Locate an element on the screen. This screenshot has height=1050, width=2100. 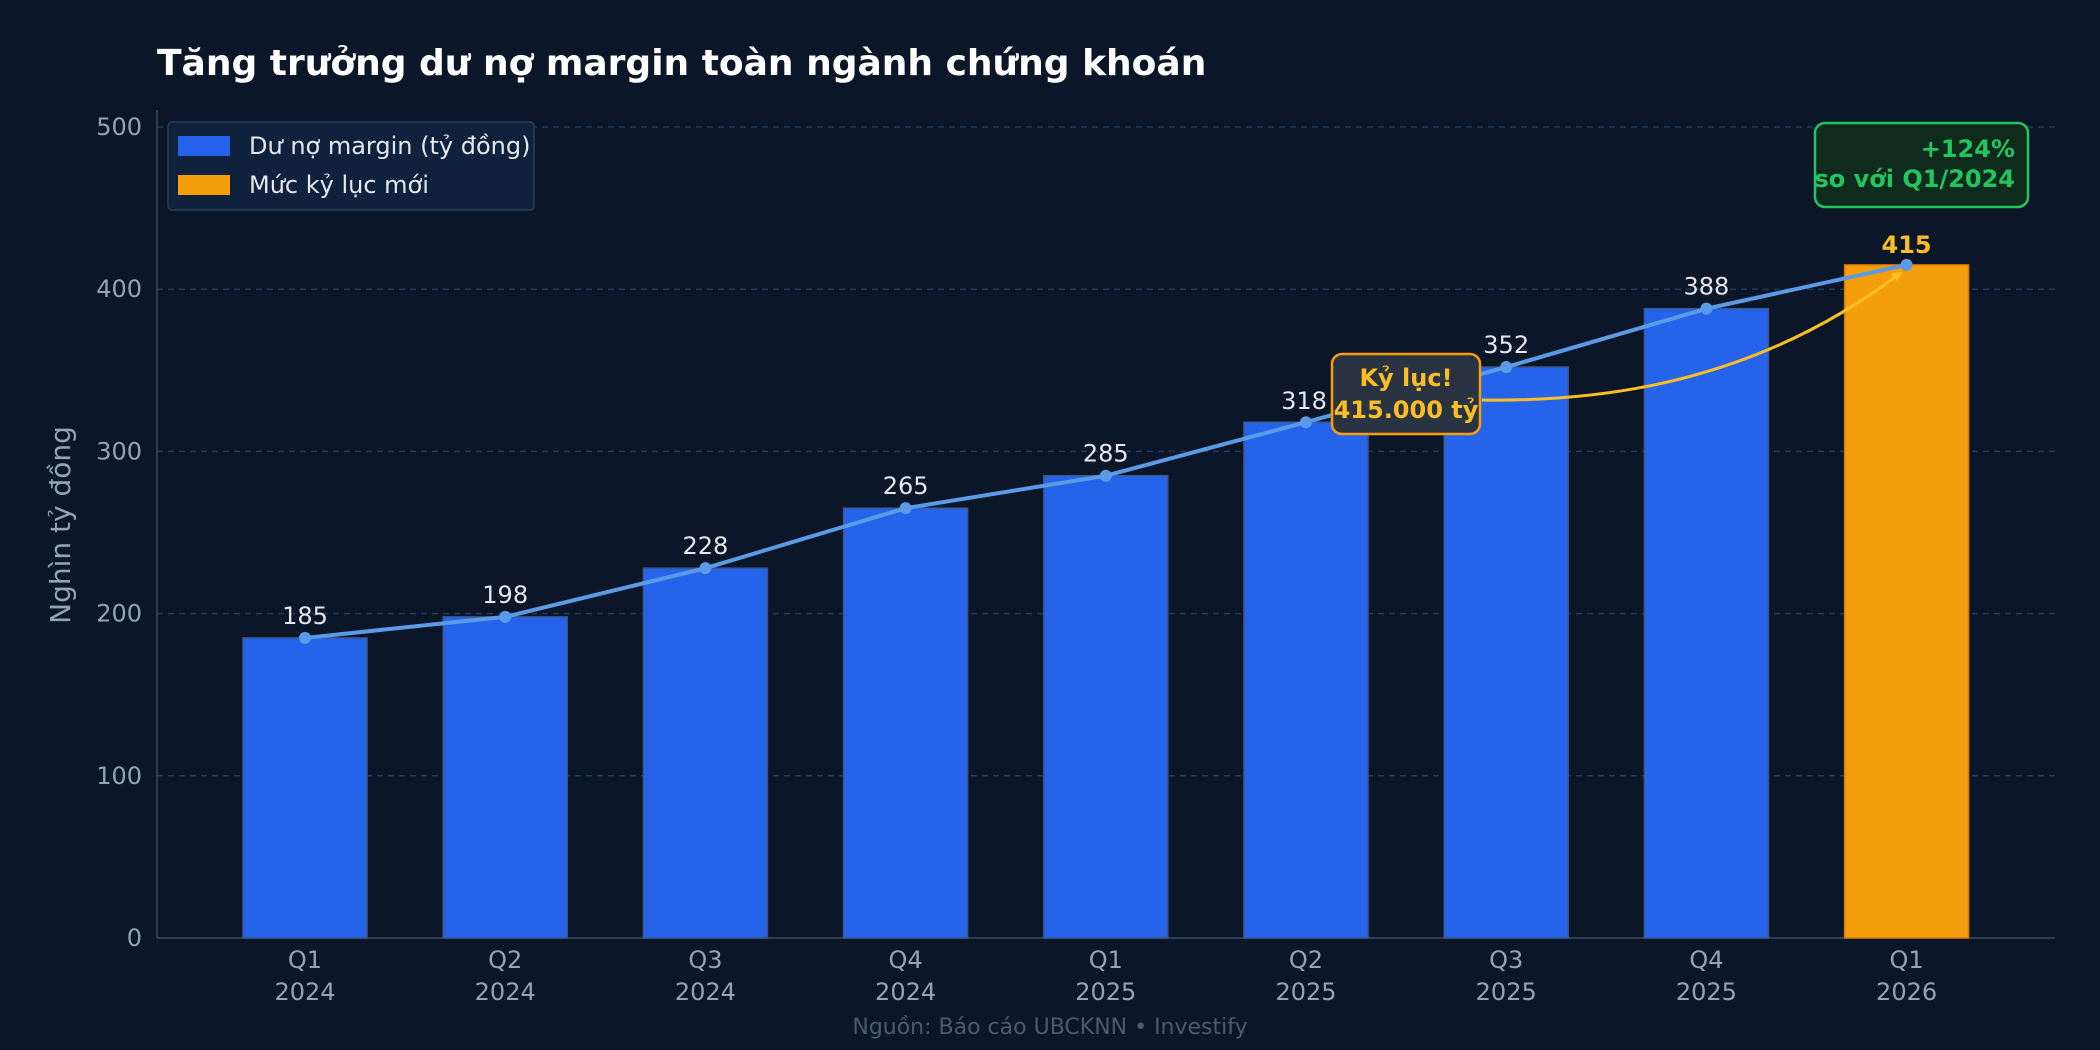
value-label-Q1-2025: 285 is located at coordinates (1106, 454).